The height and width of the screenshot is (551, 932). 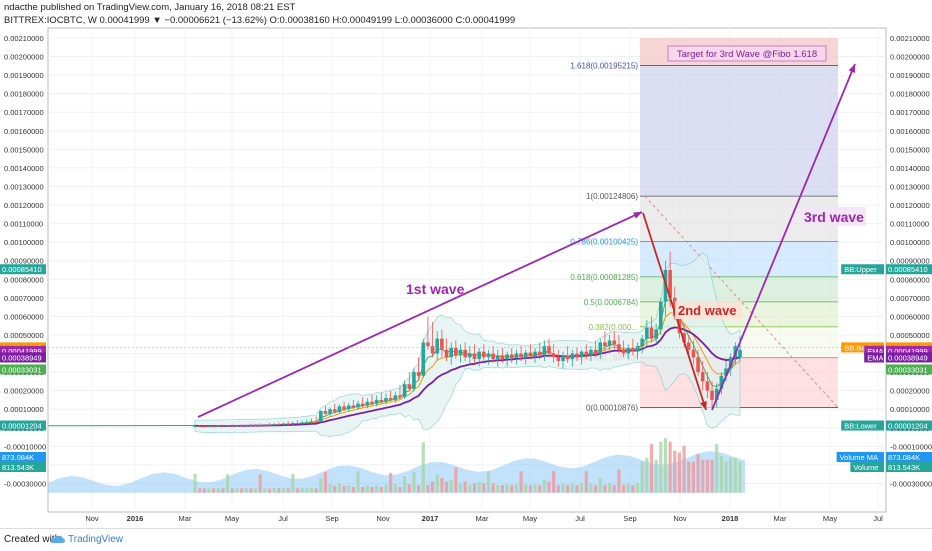 I want to click on y-tick-label-right: -0.00030000, so click(x=911, y=483).